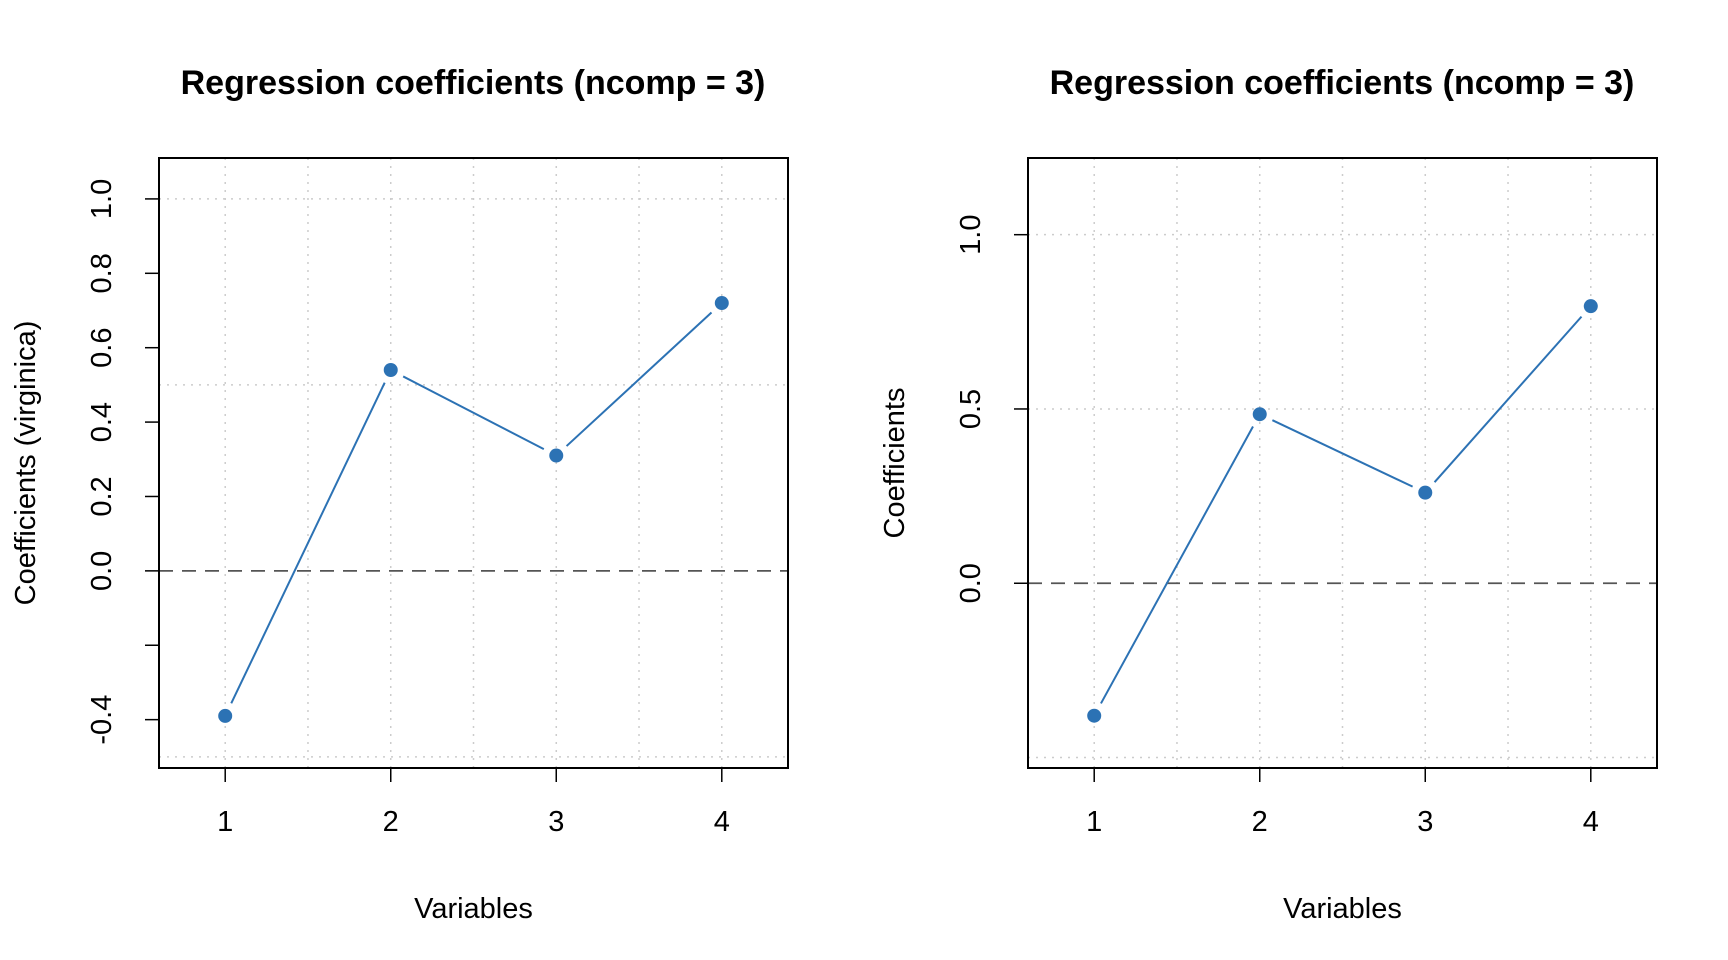  What do you see at coordinates (26, 463) in the screenshot?
I see `y-axis-label: Coefficients (virginica)` at bounding box center [26, 463].